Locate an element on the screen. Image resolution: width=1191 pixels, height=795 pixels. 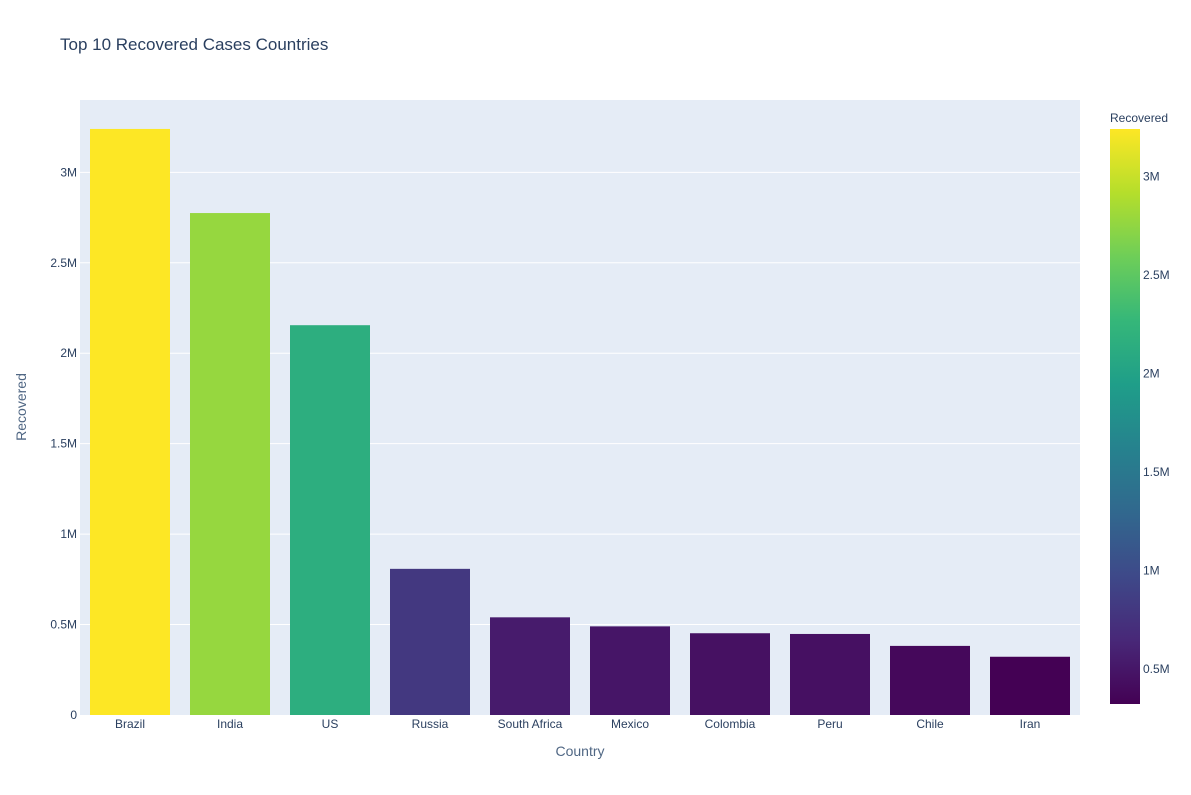
y-axis-ticks: 0 0.5M 1M 1.5M 2M 2.5M 3M is located at coordinates (63, 443).